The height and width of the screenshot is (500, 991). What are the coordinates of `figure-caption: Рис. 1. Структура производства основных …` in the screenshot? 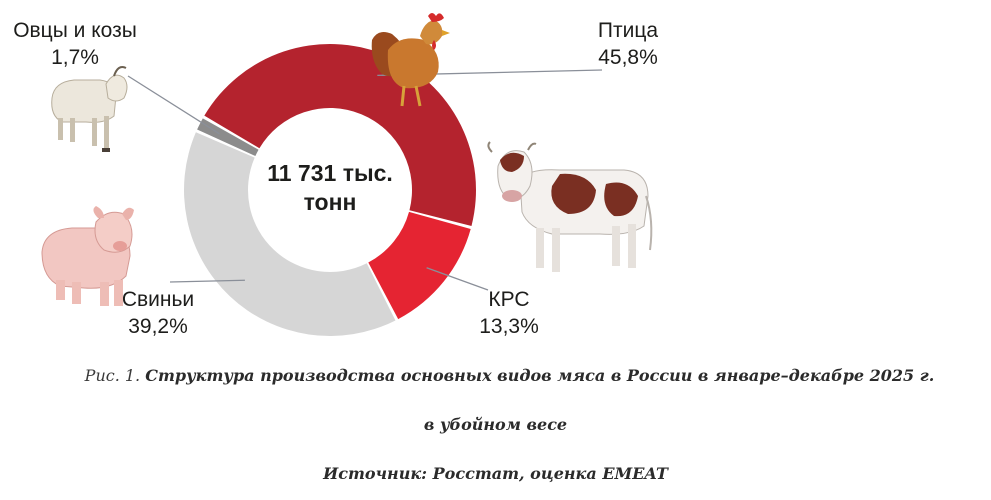 It's located at (502, 375).